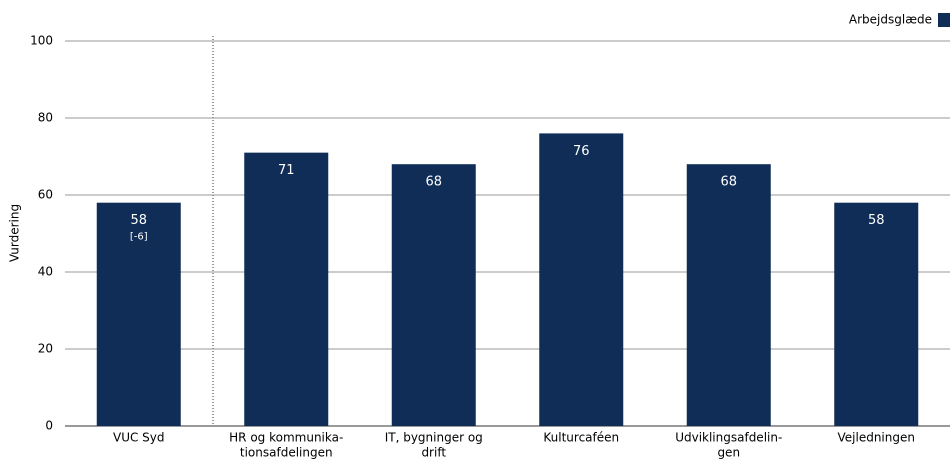 This screenshot has width=950, height=464. Describe the element at coordinates (728, 438) in the screenshot. I see `x-tick-label: Udviklingsafdelin-` at that location.